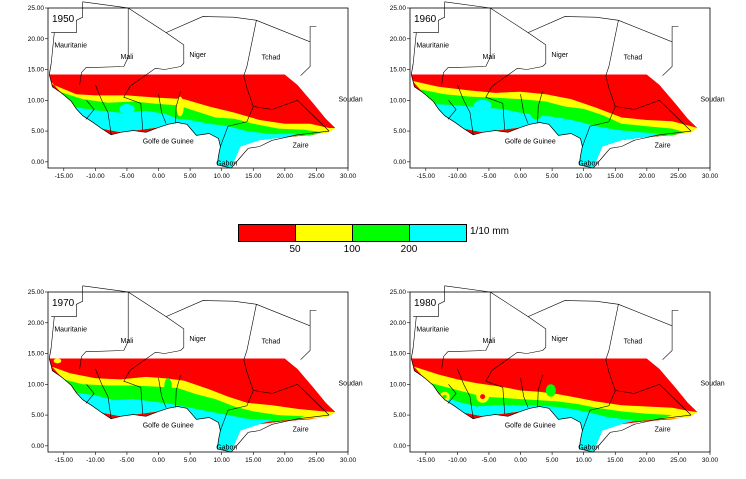 The image size is (746, 479). What do you see at coordinates (412, 353) in the screenshot?
I see `west-coast` at bounding box center [412, 353].